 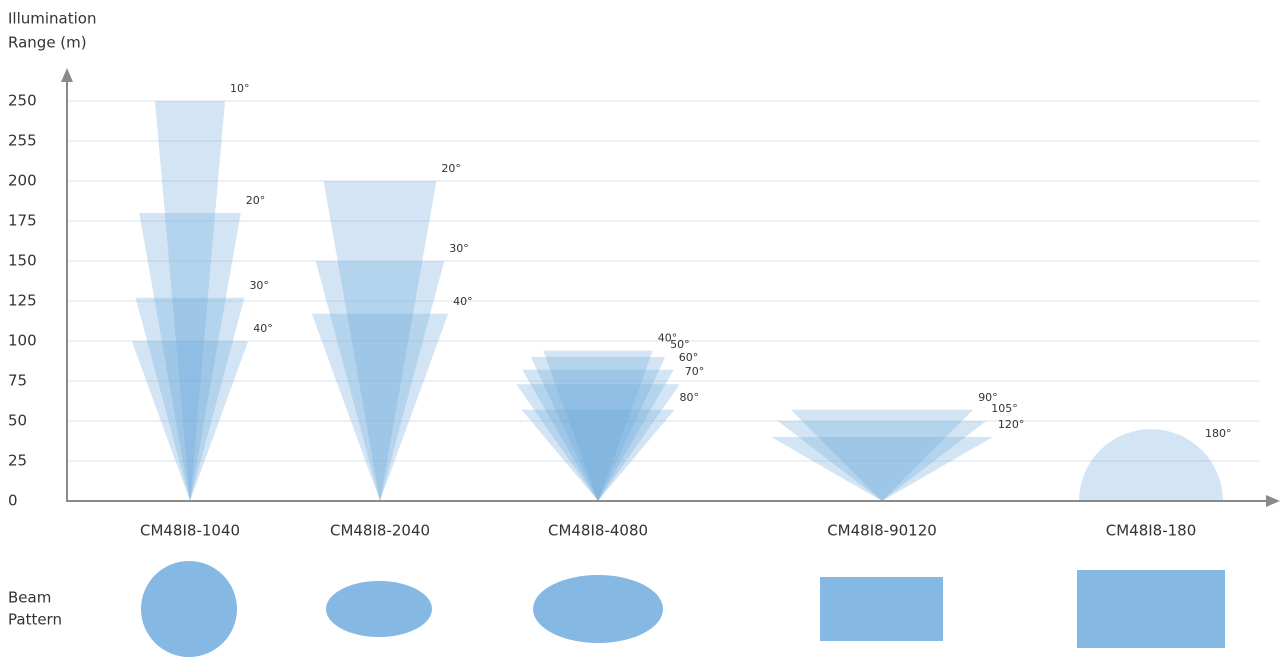 What do you see at coordinates (22, 181) in the screenshot?
I see `y-tick-label: 200` at bounding box center [22, 181].